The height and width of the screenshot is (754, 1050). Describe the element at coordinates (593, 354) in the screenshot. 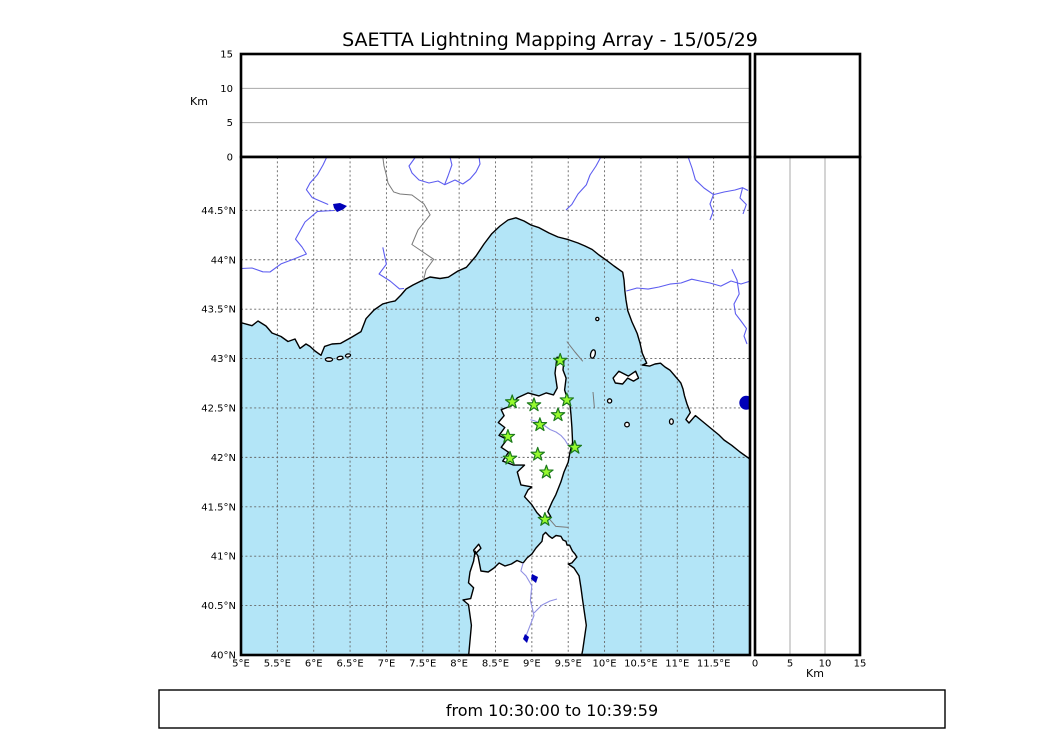

I see `island-capraia` at that location.